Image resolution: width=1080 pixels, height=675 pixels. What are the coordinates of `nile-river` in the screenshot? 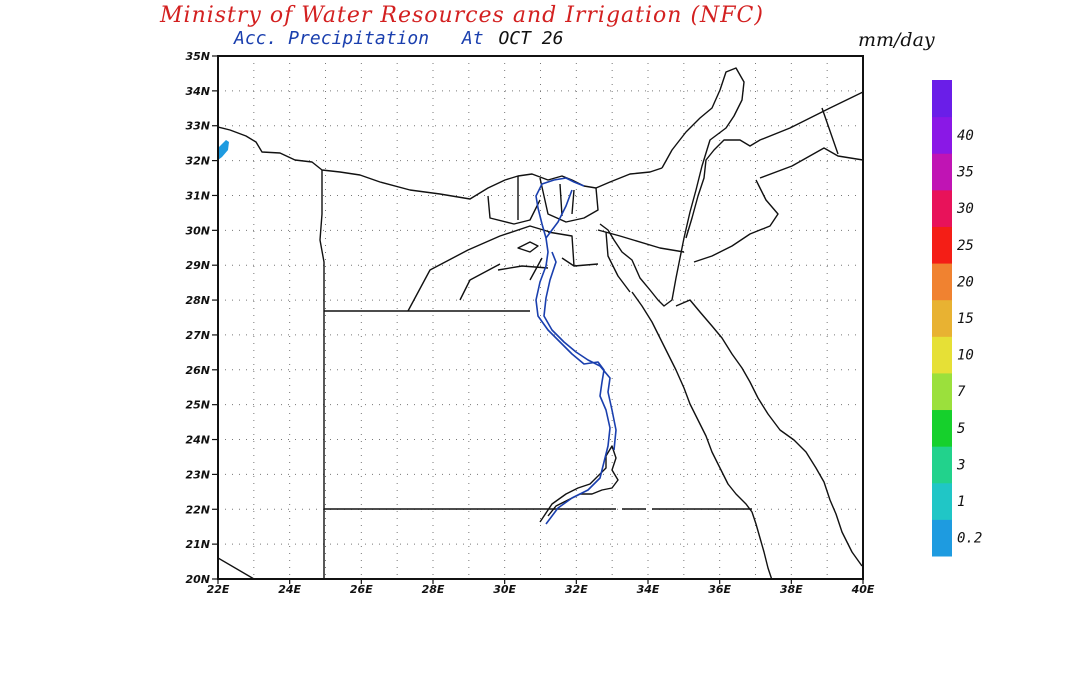 It's located at (573, 351).